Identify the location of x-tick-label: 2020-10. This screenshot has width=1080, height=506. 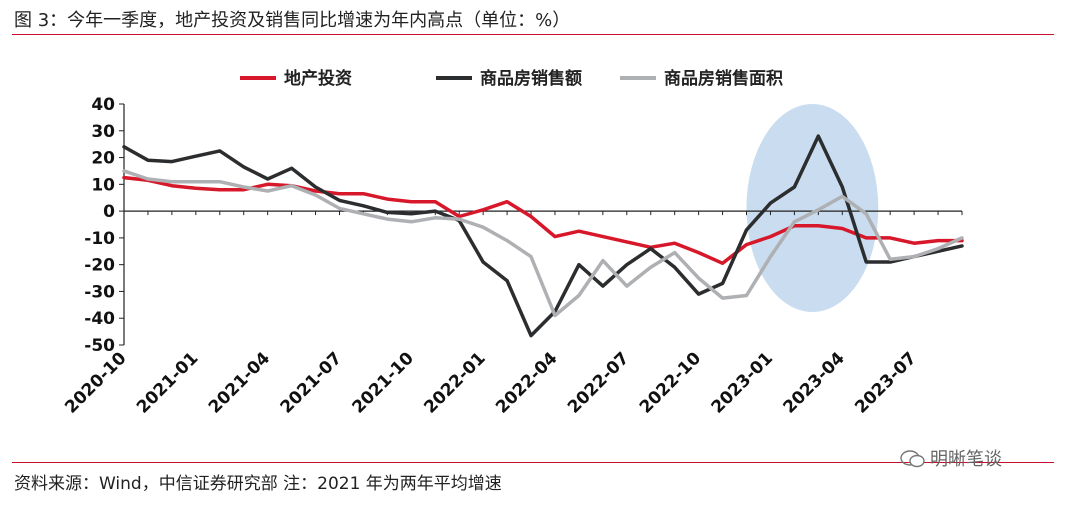
(95, 382).